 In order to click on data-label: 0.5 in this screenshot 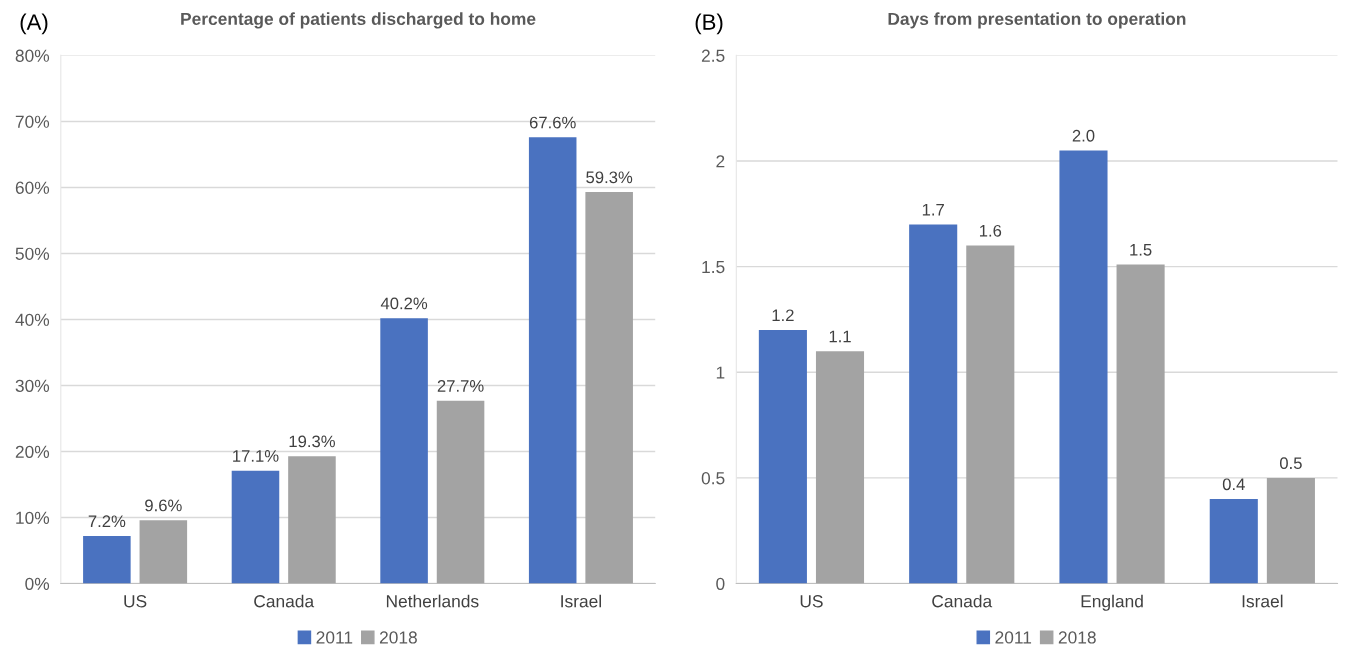, I will do `click(1290, 463)`.